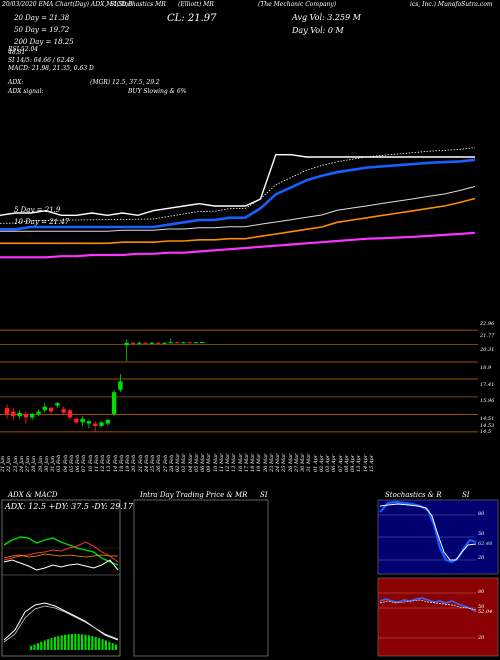 This screenshot has height=660, width=500. Describe the element at coordinates (196, 4) in the screenshot. I see `header-symbol: (Elliott) MR` at that location.